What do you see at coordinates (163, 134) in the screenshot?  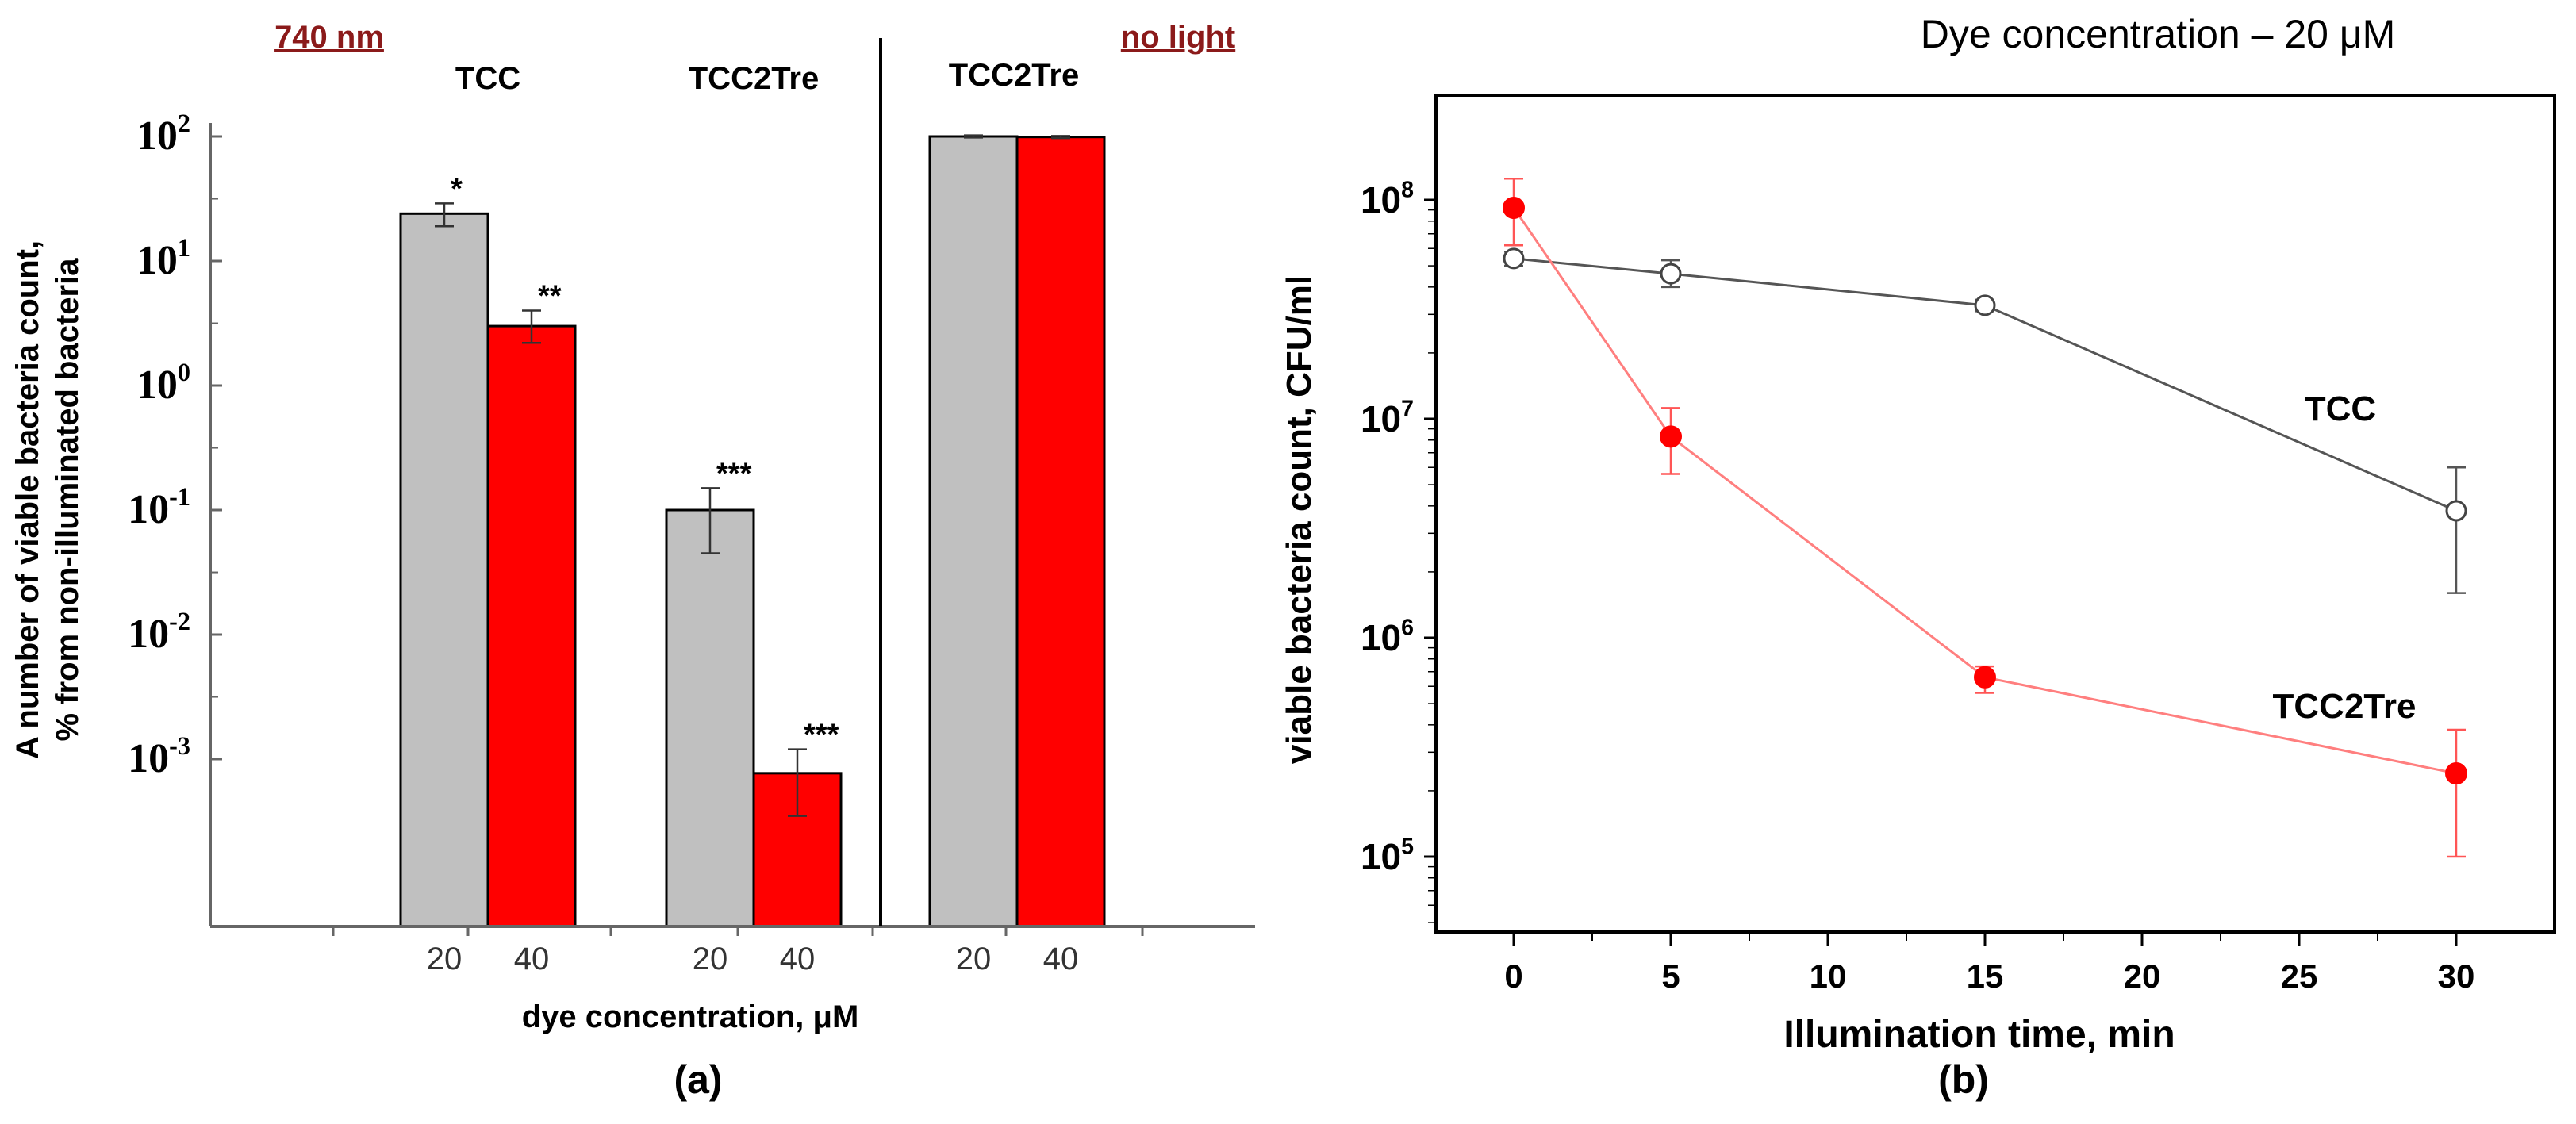 I see `y-tick-label: 10²` at bounding box center [163, 134].